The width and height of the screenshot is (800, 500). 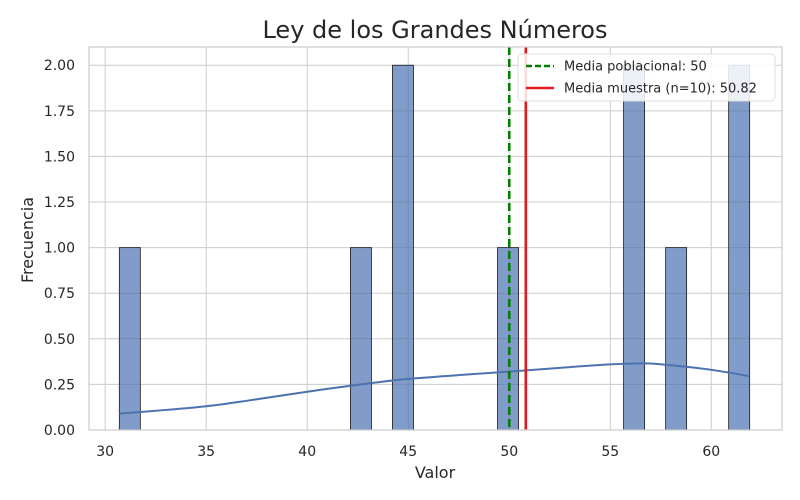 What do you see at coordinates (59, 112) in the screenshot?
I see `y-tick-label: 1.75` at bounding box center [59, 112].